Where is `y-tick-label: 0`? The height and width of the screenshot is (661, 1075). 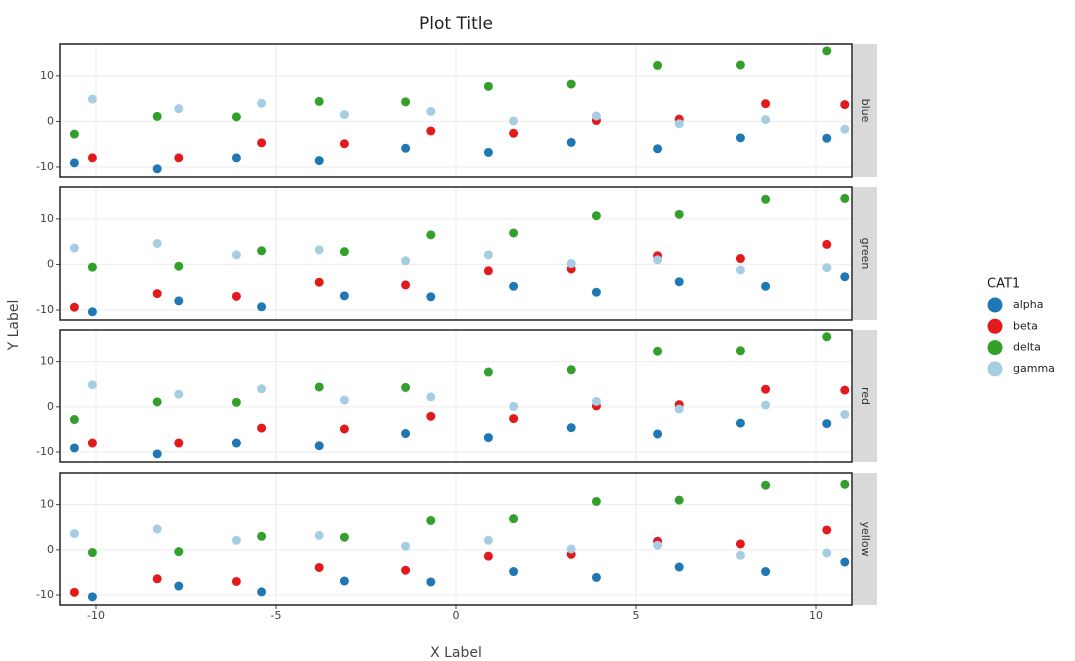 y-tick-label: 0 is located at coordinates (50, 263).